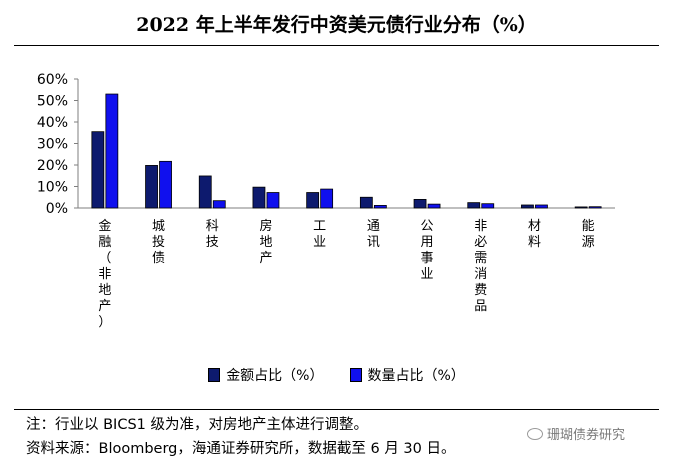 The height and width of the screenshot is (466, 673). Describe the element at coordinates (197, 425) in the screenshot. I see `note-text: 注：行业以 BICS1 级为准，对房地产主体进行调整。` at that location.